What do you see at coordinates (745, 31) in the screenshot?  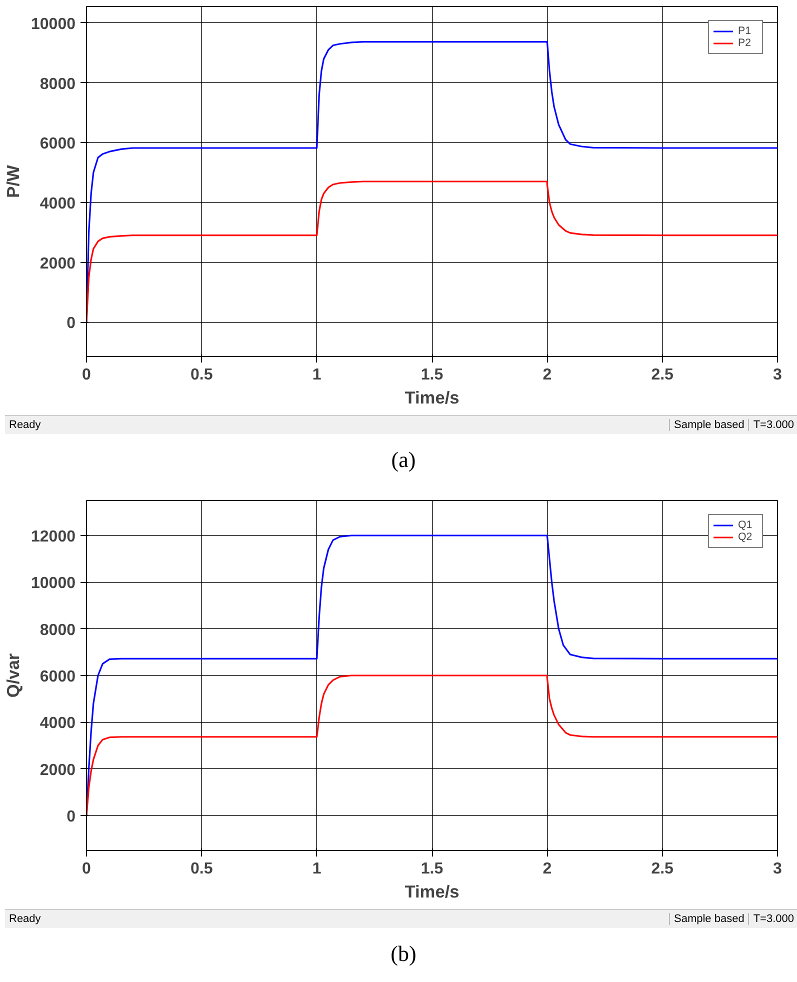 I see `legend-label: P1` at bounding box center [745, 31].